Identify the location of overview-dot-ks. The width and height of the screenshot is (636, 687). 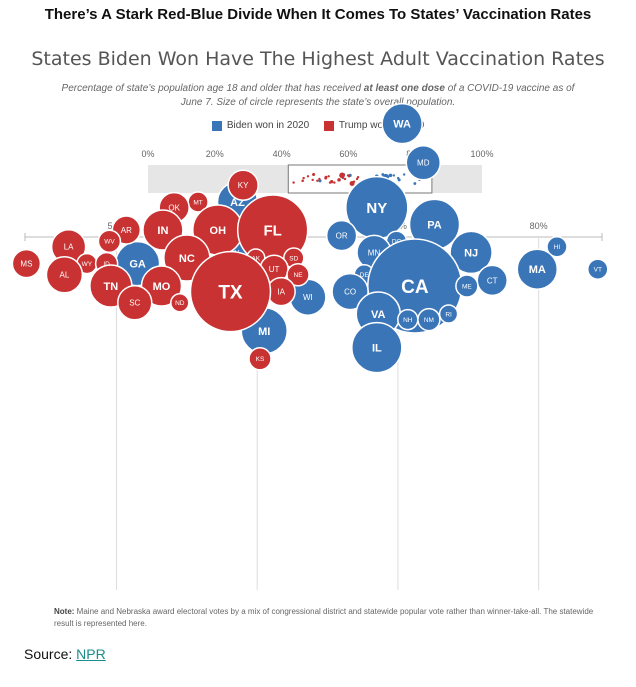
(349, 176).